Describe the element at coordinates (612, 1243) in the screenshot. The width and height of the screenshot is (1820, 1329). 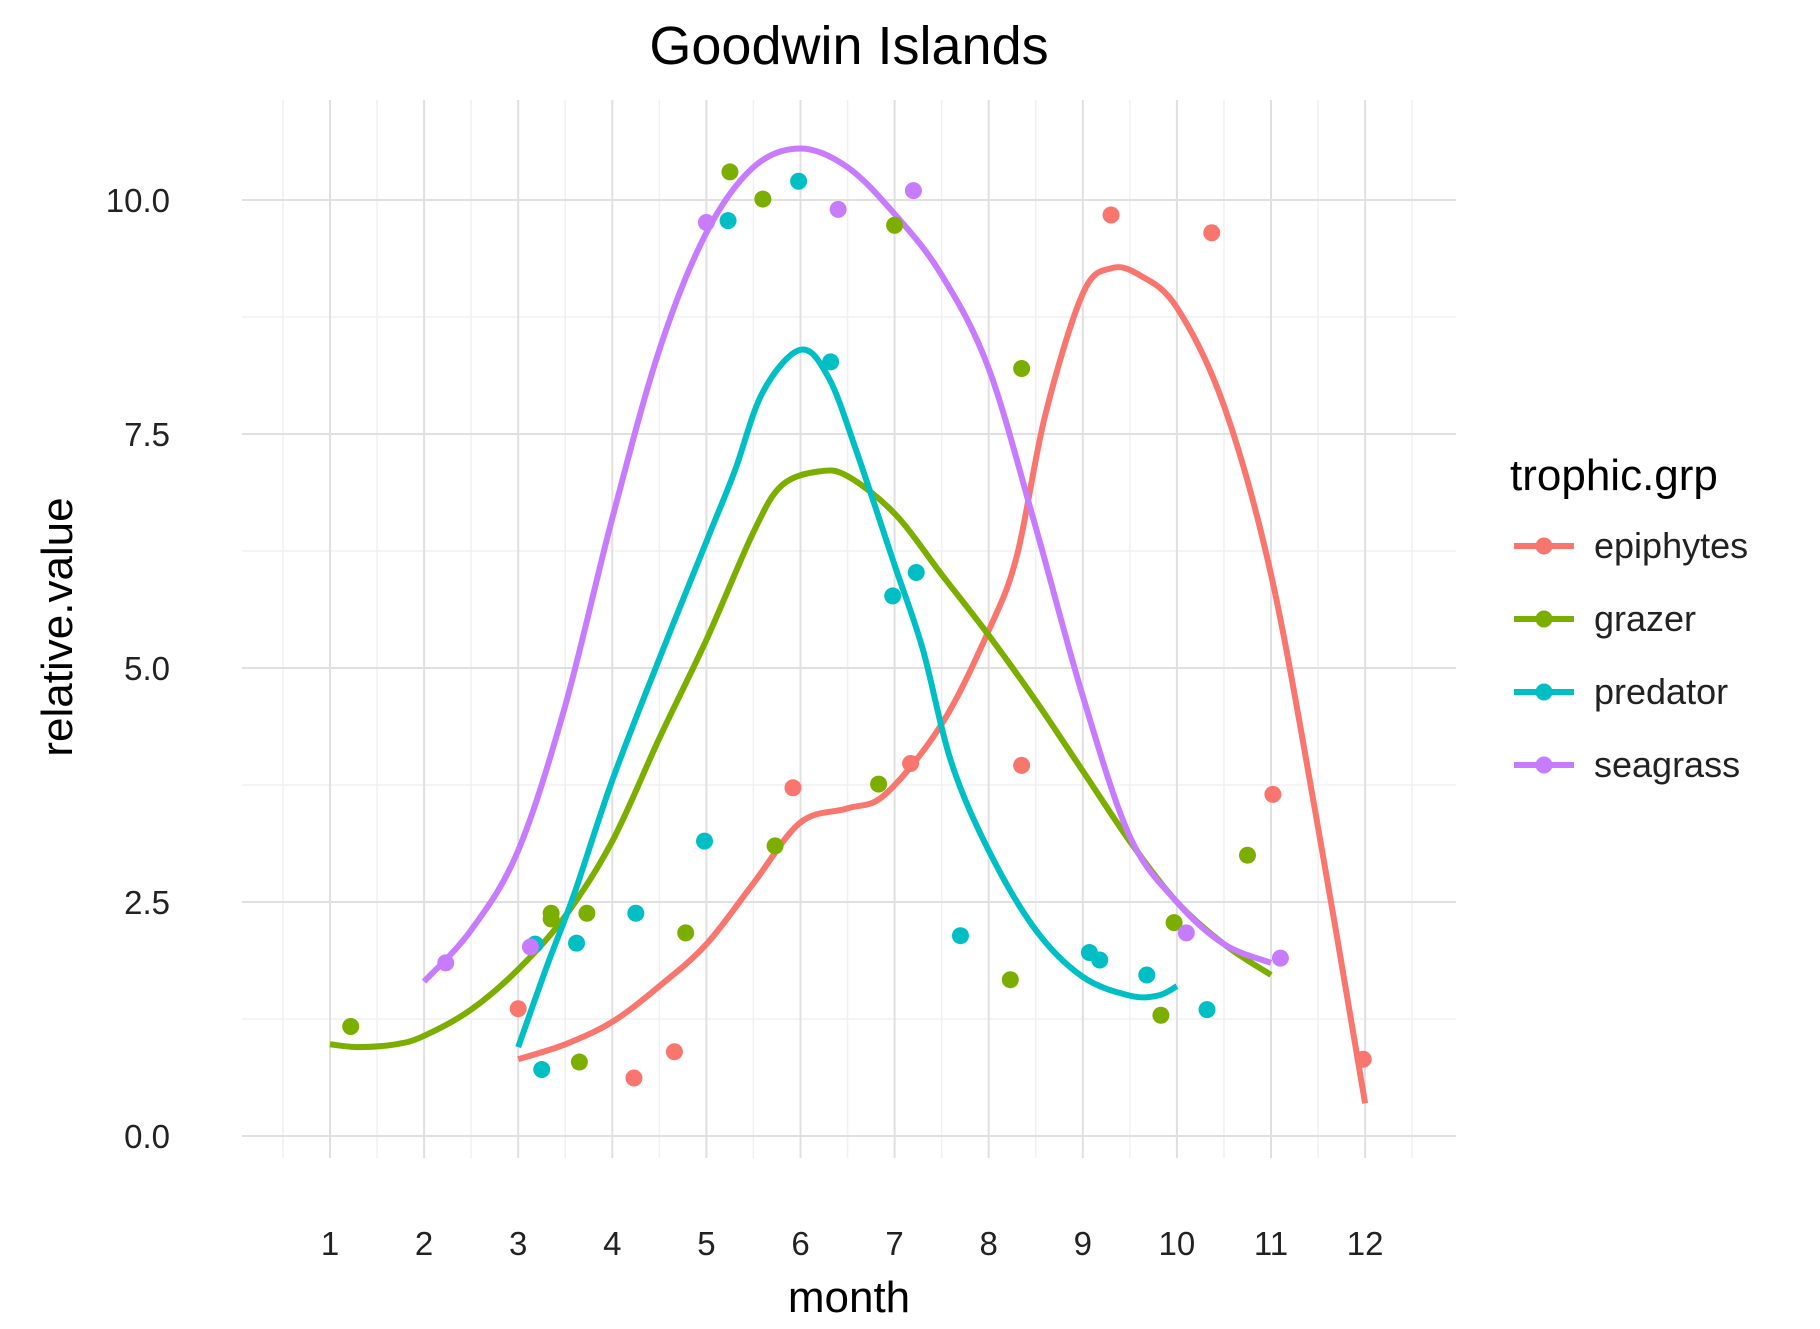
I see `x-tick-label: 4` at that location.